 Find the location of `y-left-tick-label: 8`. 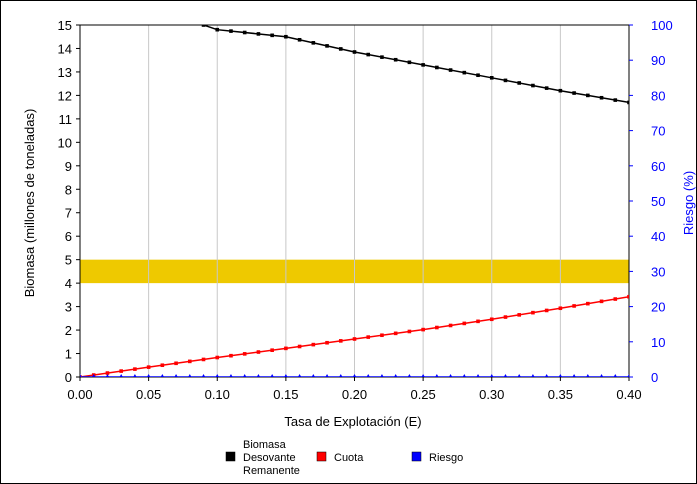

y-left-tick-label: 8 is located at coordinates (68, 189).